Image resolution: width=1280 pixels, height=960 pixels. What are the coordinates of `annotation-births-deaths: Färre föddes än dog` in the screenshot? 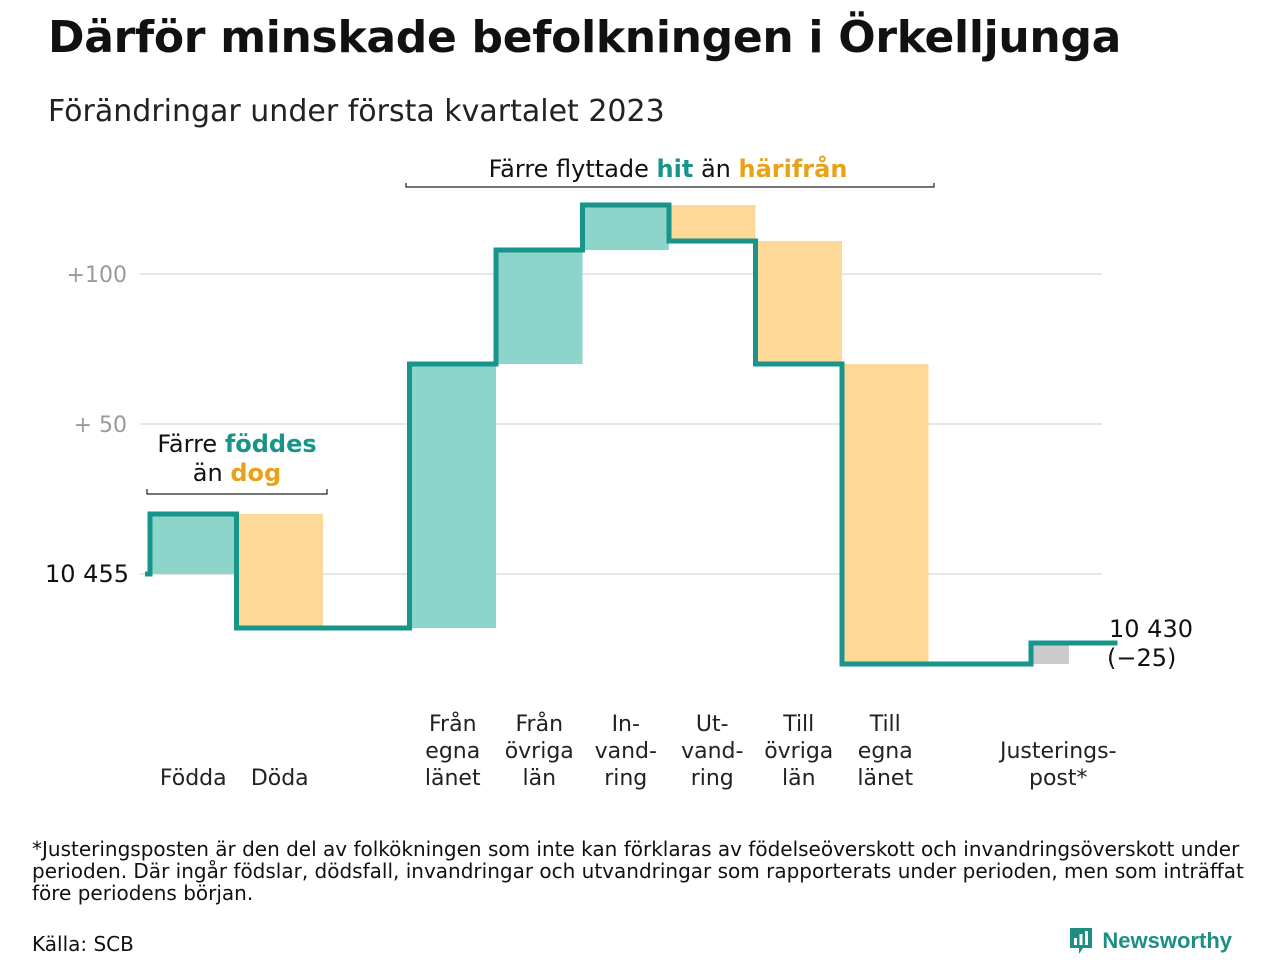 It's located at (237, 462).